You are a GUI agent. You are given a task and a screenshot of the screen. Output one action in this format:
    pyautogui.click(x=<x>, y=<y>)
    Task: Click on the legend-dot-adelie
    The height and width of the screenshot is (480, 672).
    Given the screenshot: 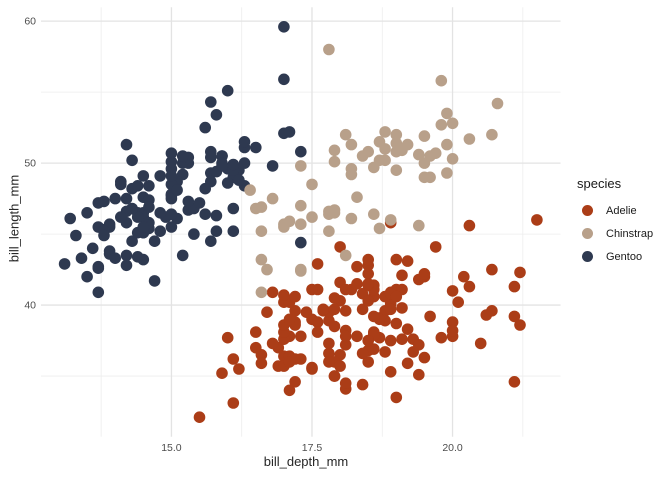 What is the action you would take?
    pyautogui.click(x=587, y=210)
    